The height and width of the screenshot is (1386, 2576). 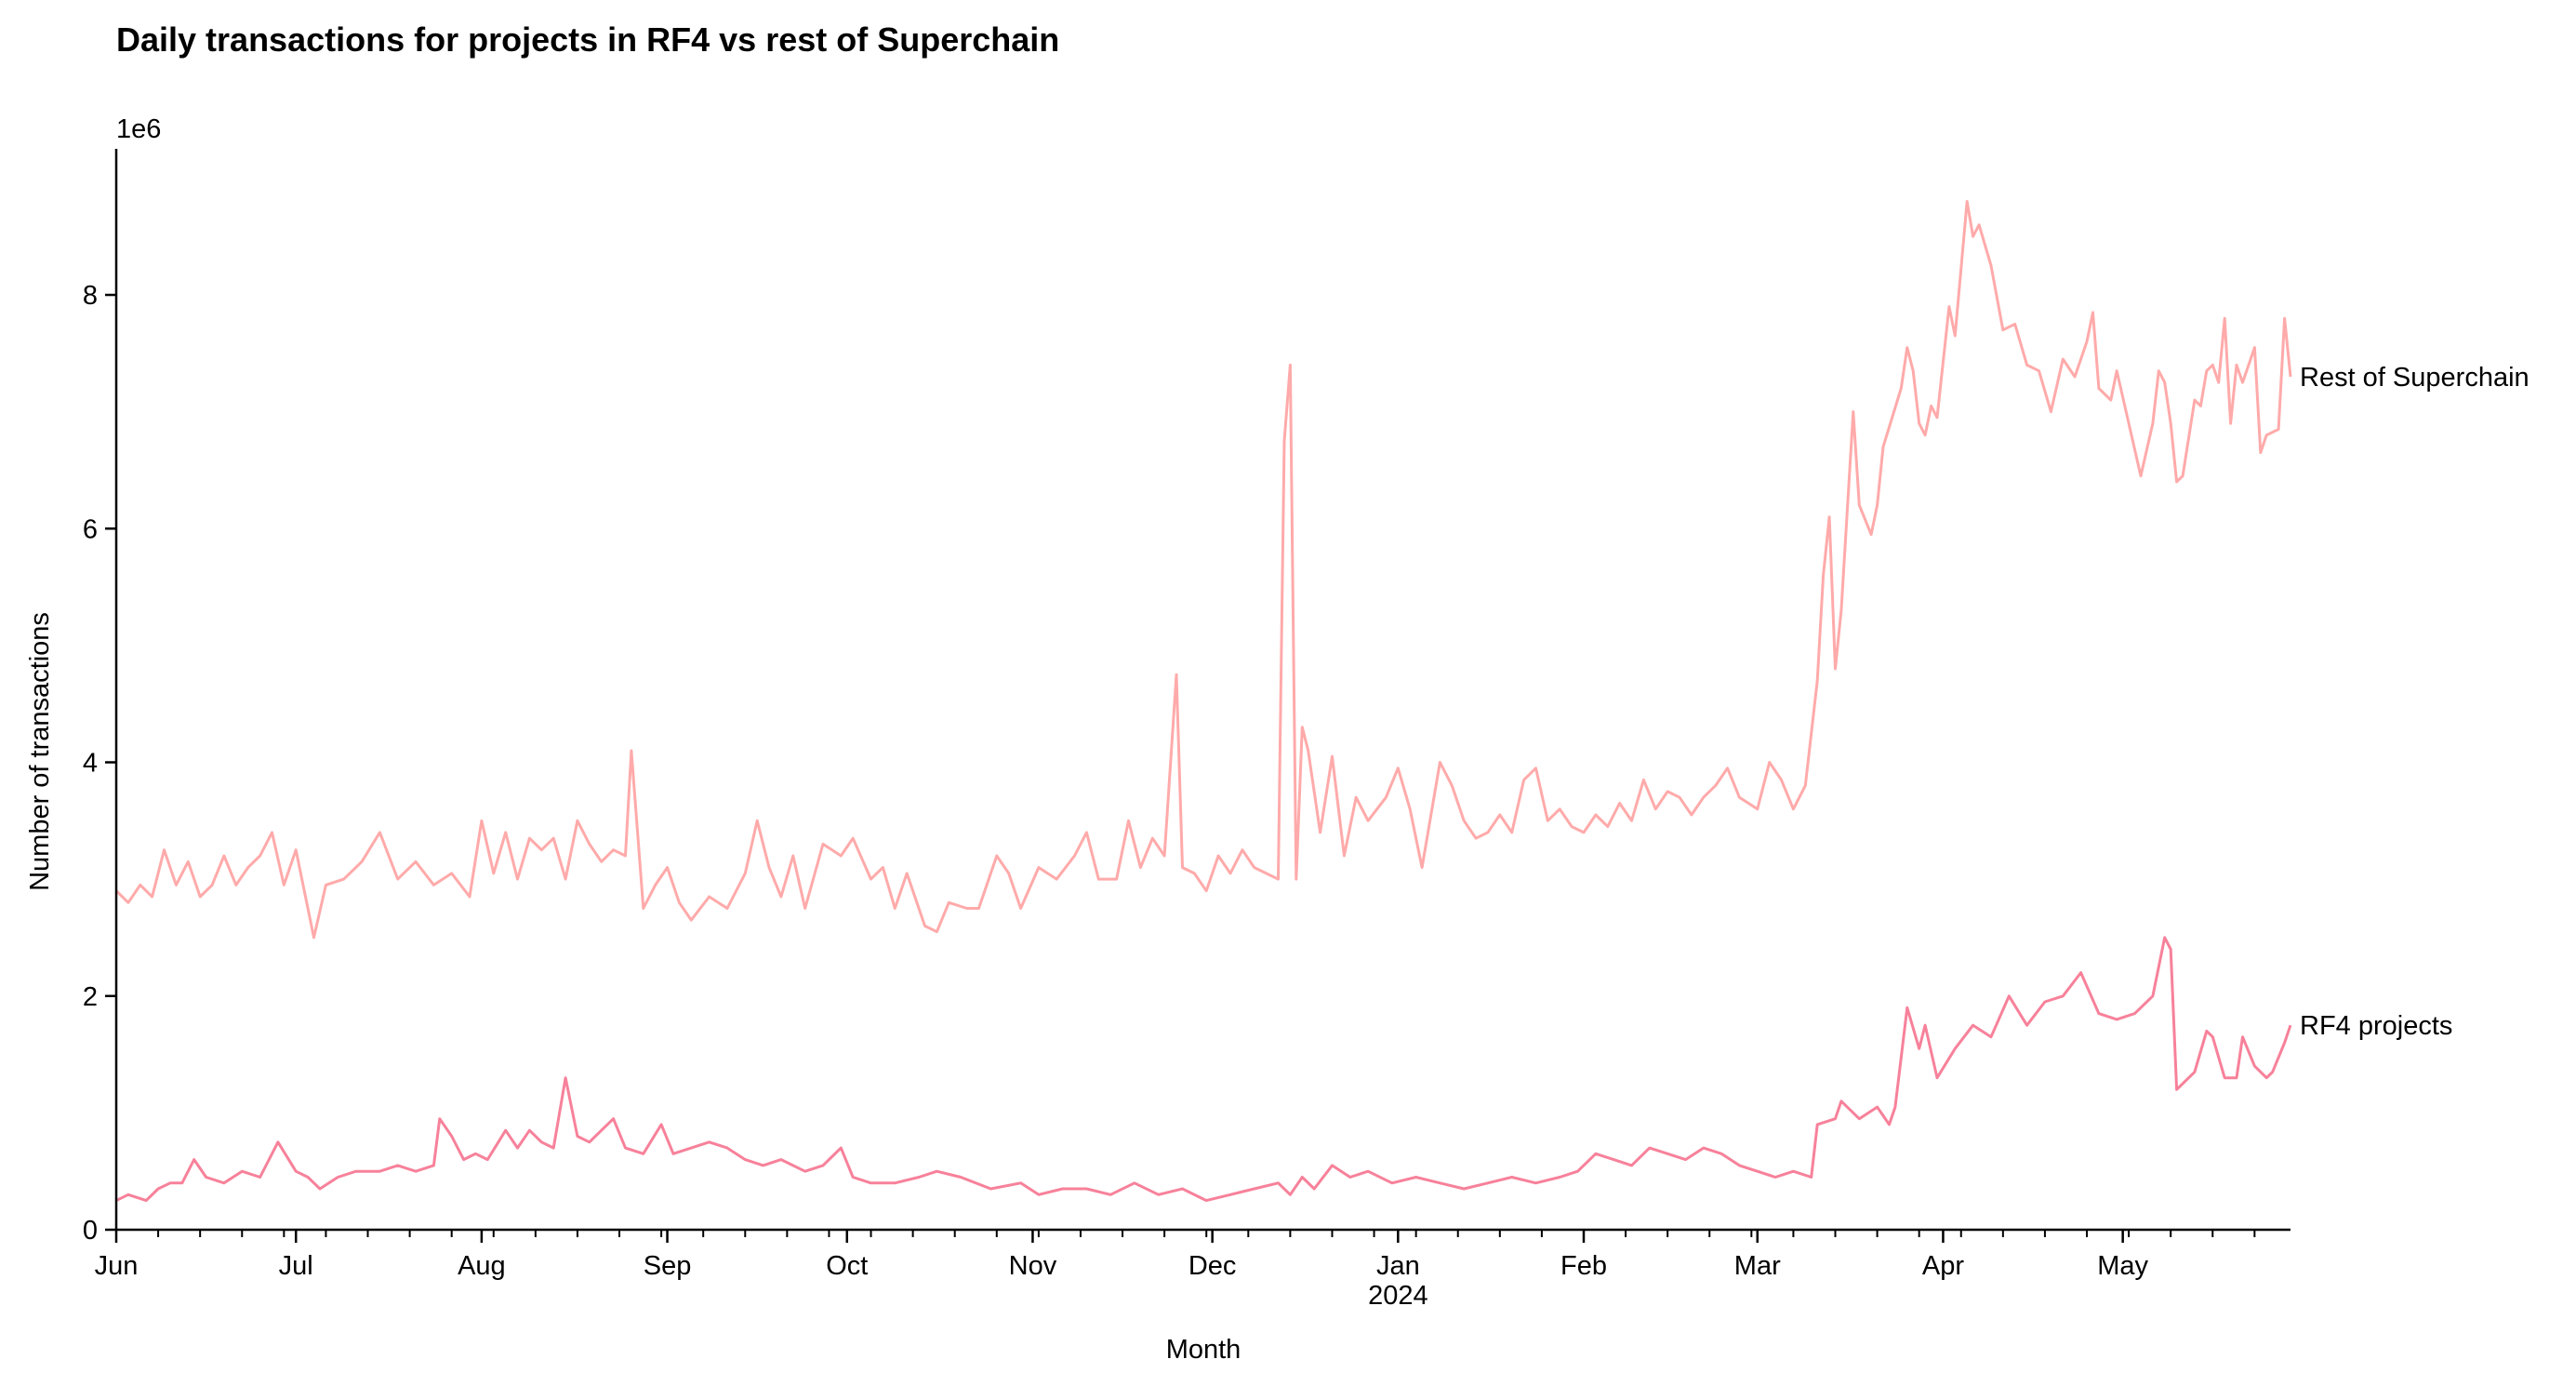 What do you see at coordinates (2415, 702) in the screenshot?
I see `series-end-labels: Rest of Superchain RF4 projects` at bounding box center [2415, 702].